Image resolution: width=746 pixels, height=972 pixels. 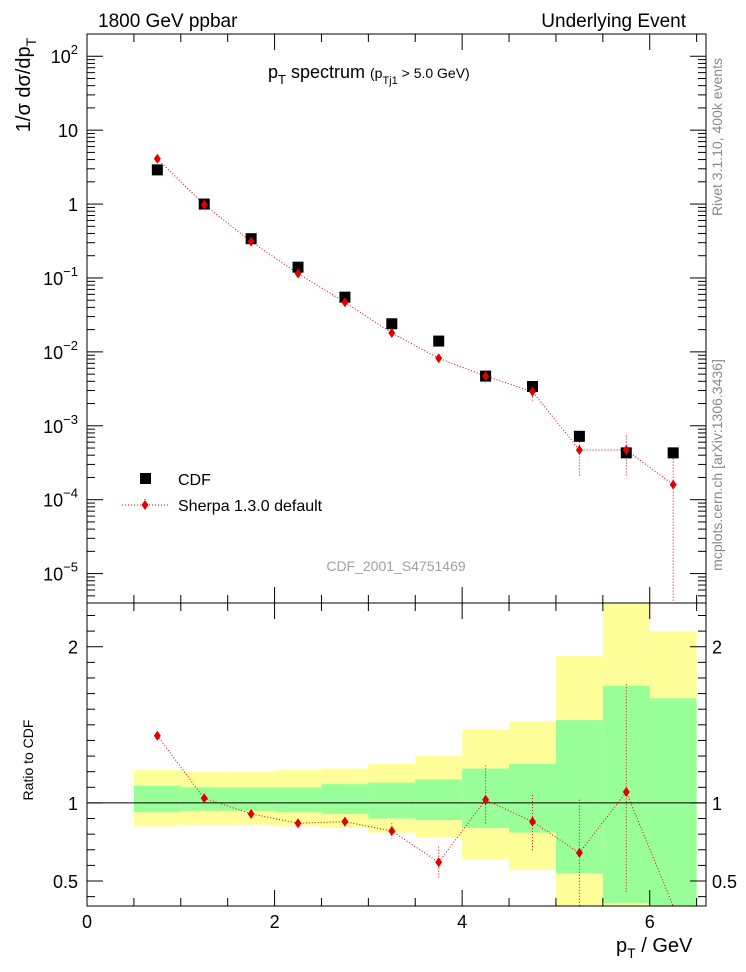 What do you see at coordinates (434, 73) in the screenshot?
I see `title-cut-rest: > 5.0 GeV)` at bounding box center [434, 73].